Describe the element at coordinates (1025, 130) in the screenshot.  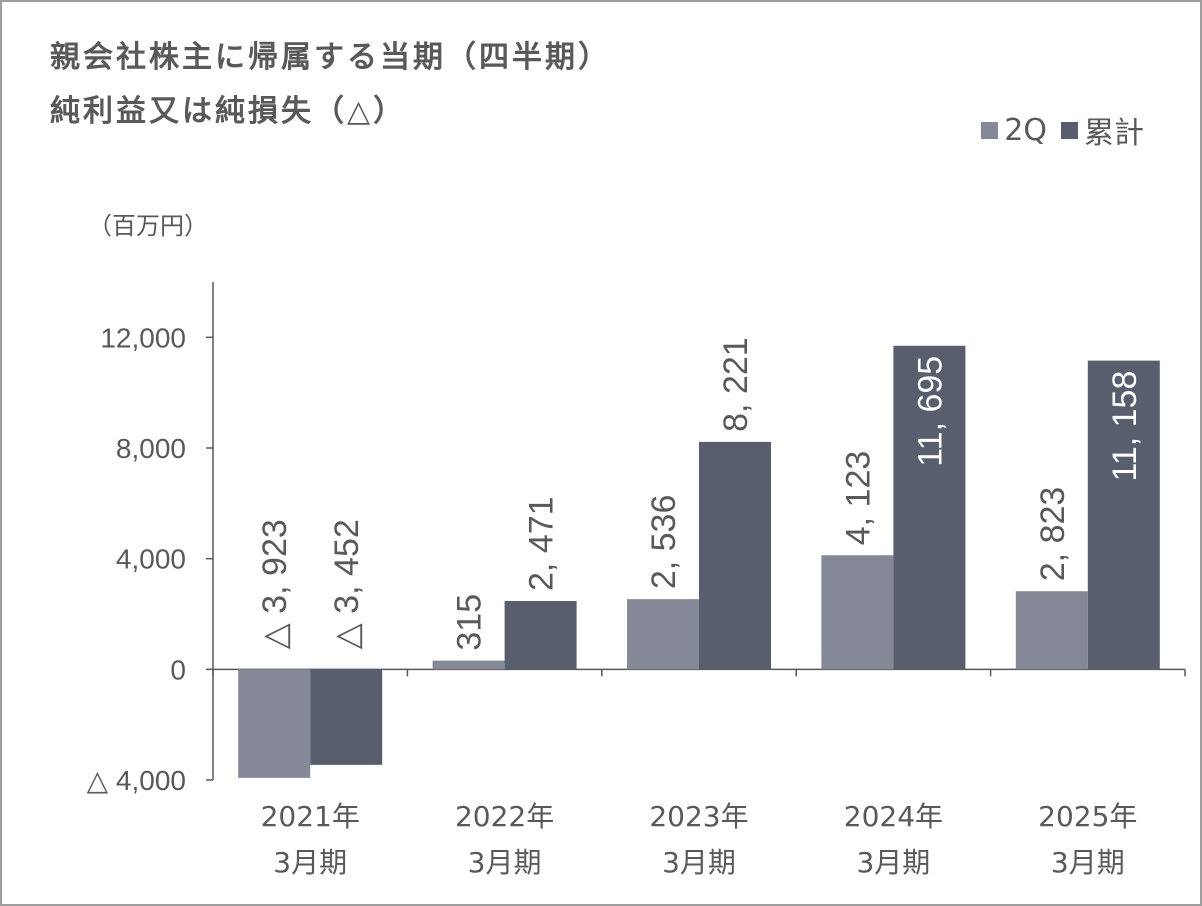
I see `legend-label-2q: 2Q` at that location.